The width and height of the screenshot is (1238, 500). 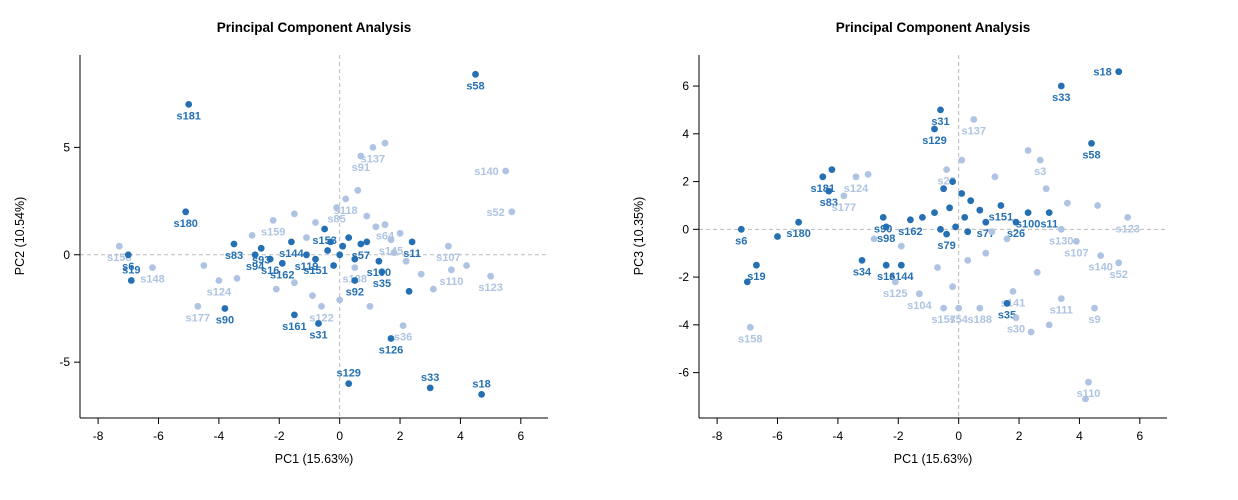 I want to click on x-tick-label: -6, so click(x=777, y=436).